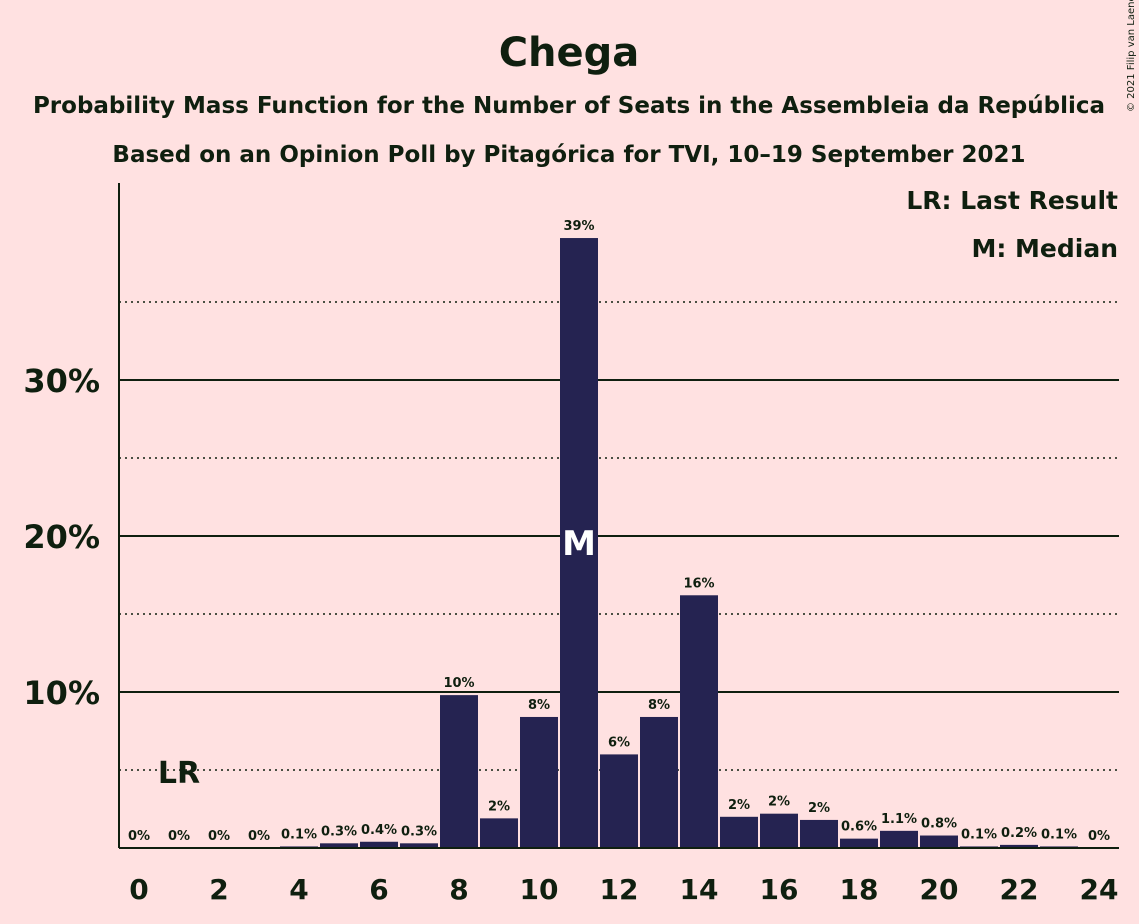 The width and height of the screenshot is (1139, 924). What do you see at coordinates (299, 834) in the screenshot?
I see `data-label-seats-4: 0.1%` at bounding box center [299, 834].